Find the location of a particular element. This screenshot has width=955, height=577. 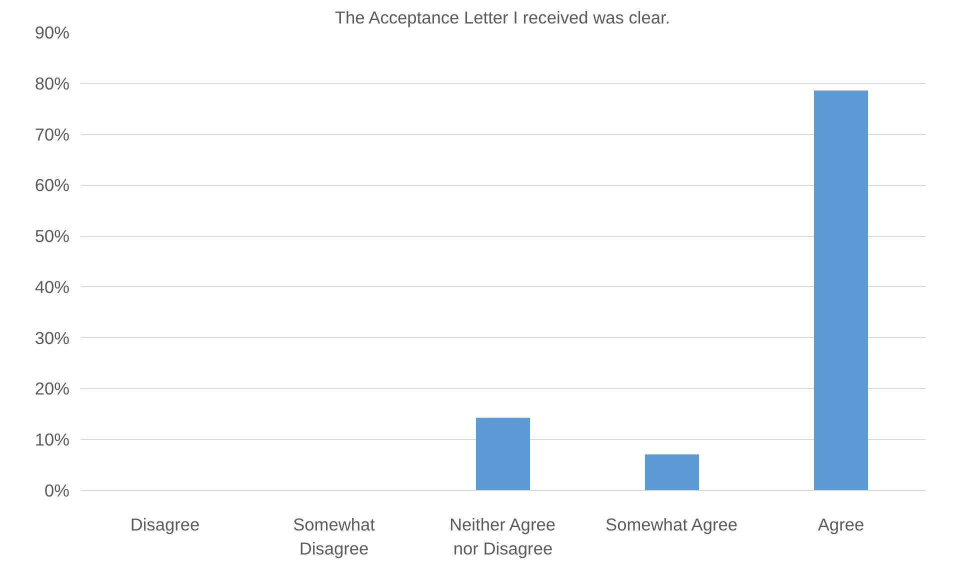

y-tick-label: 10% is located at coordinates (52, 440).